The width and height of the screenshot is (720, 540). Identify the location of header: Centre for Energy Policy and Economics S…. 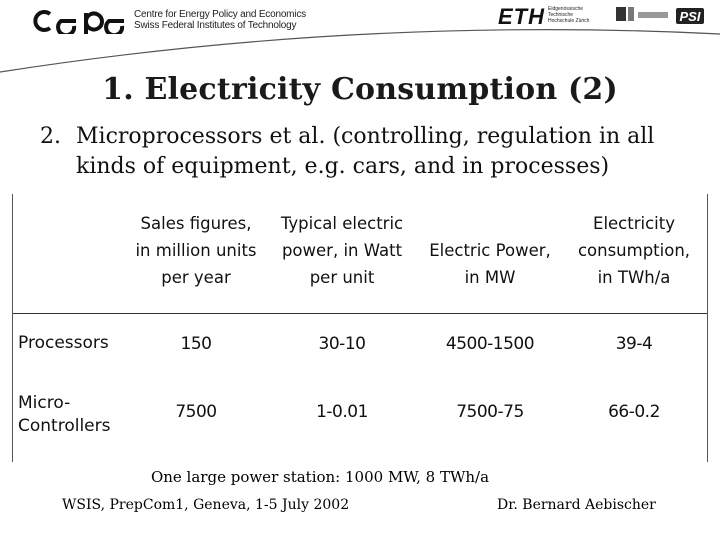
(360, 36).